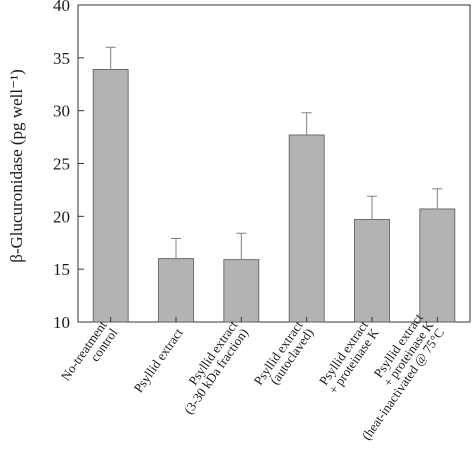 Image resolution: width=474 pixels, height=474 pixels. What do you see at coordinates (16, 166) in the screenshot?
I see `y-axis-title: β-Glucuronidase (pg well⁻¹)` at bounding box center [16, 166].